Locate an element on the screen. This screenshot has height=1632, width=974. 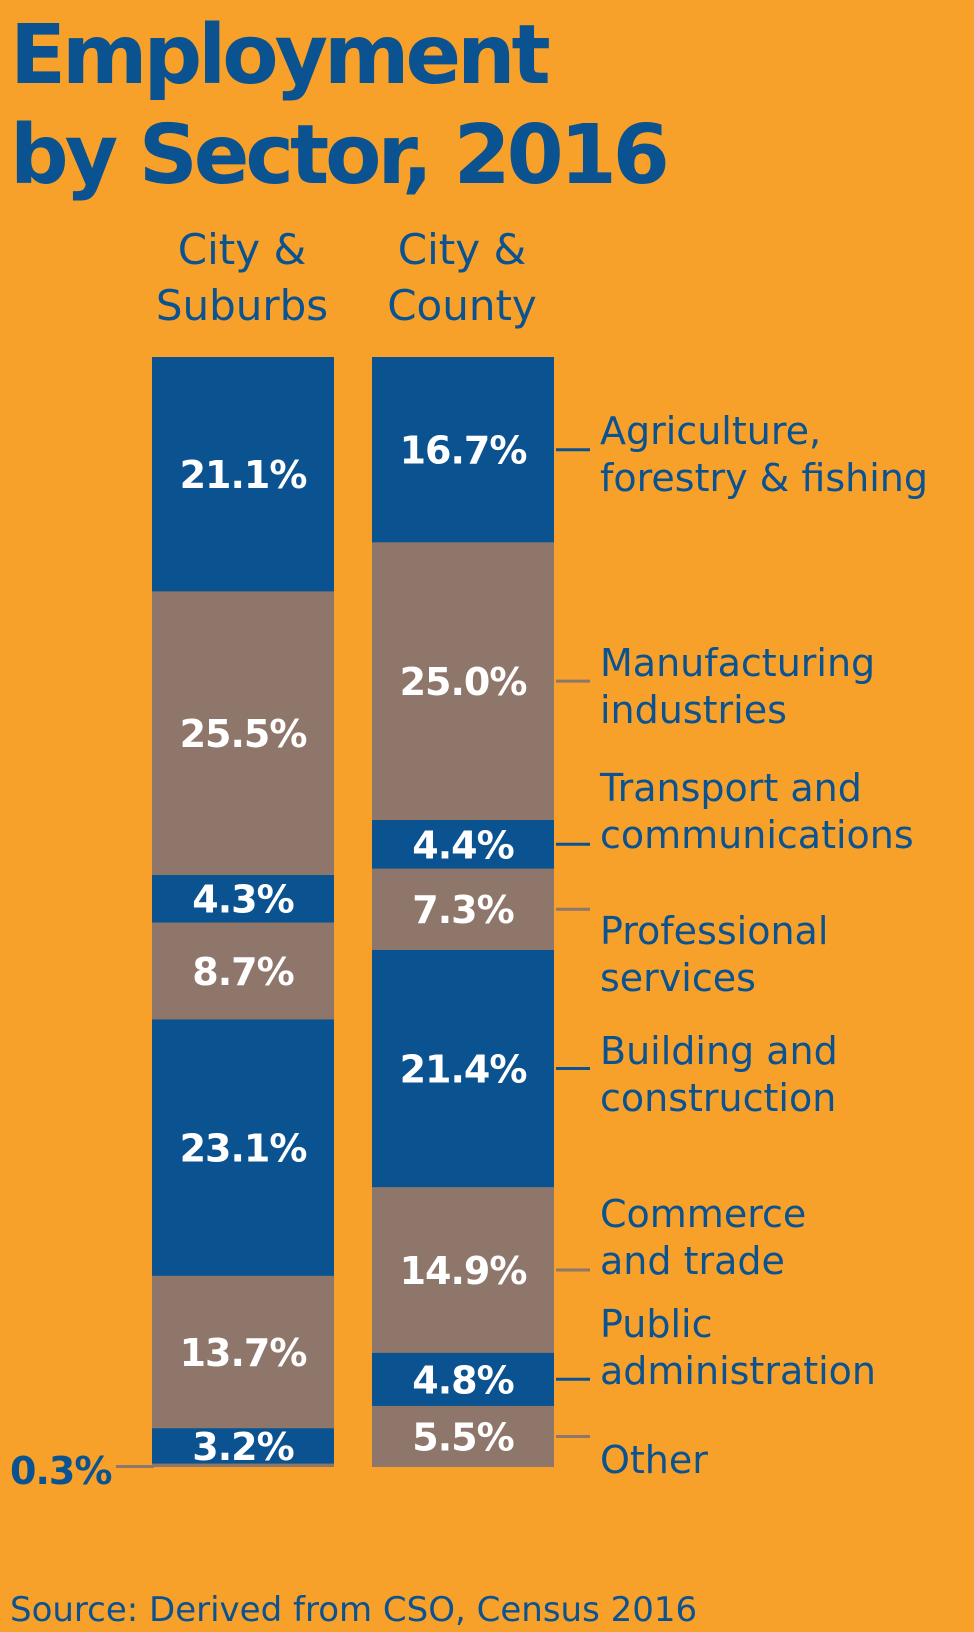
category-label-c5: Transport and communications is located at coordinates (756, 811).